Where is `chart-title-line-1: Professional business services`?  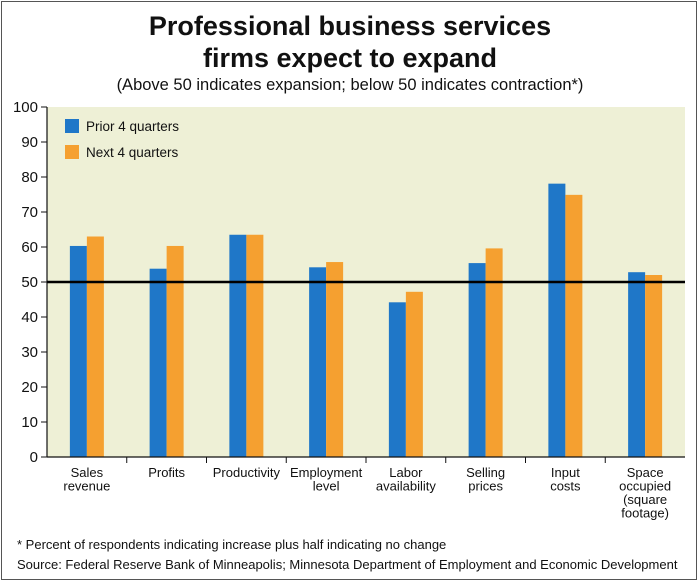 chart-title-line-1: Professional business services is located at coordinates (350, 26).